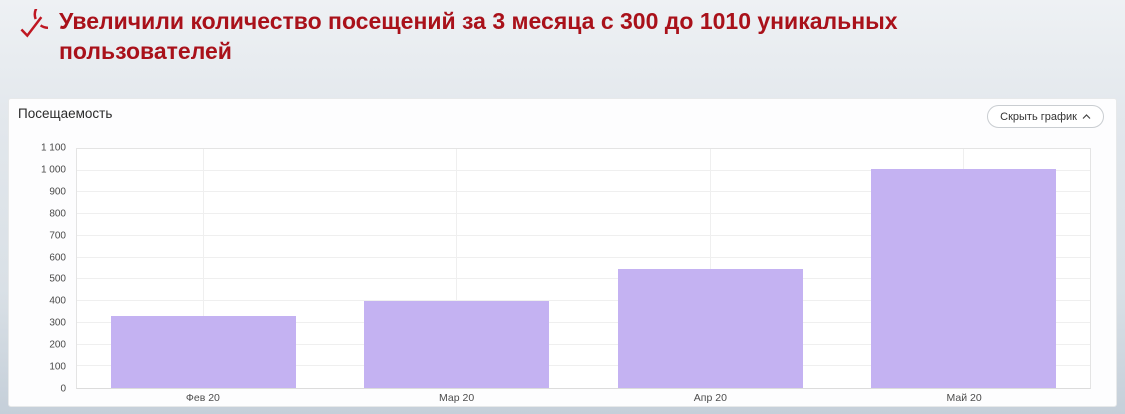 The height and width of the screenshot is (414, 1125). I want to click on y-tick-label: 100, so click(57, 367).